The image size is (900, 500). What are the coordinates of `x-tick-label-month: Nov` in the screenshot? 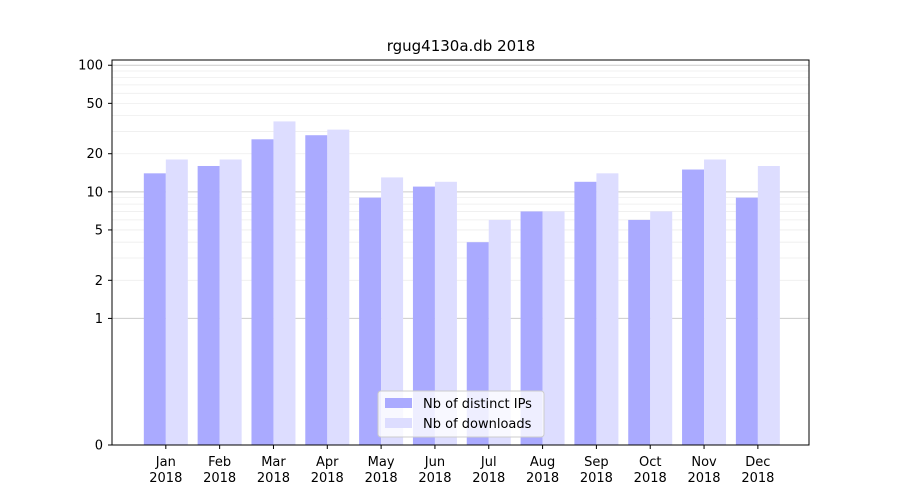 It's located at (704, 462).